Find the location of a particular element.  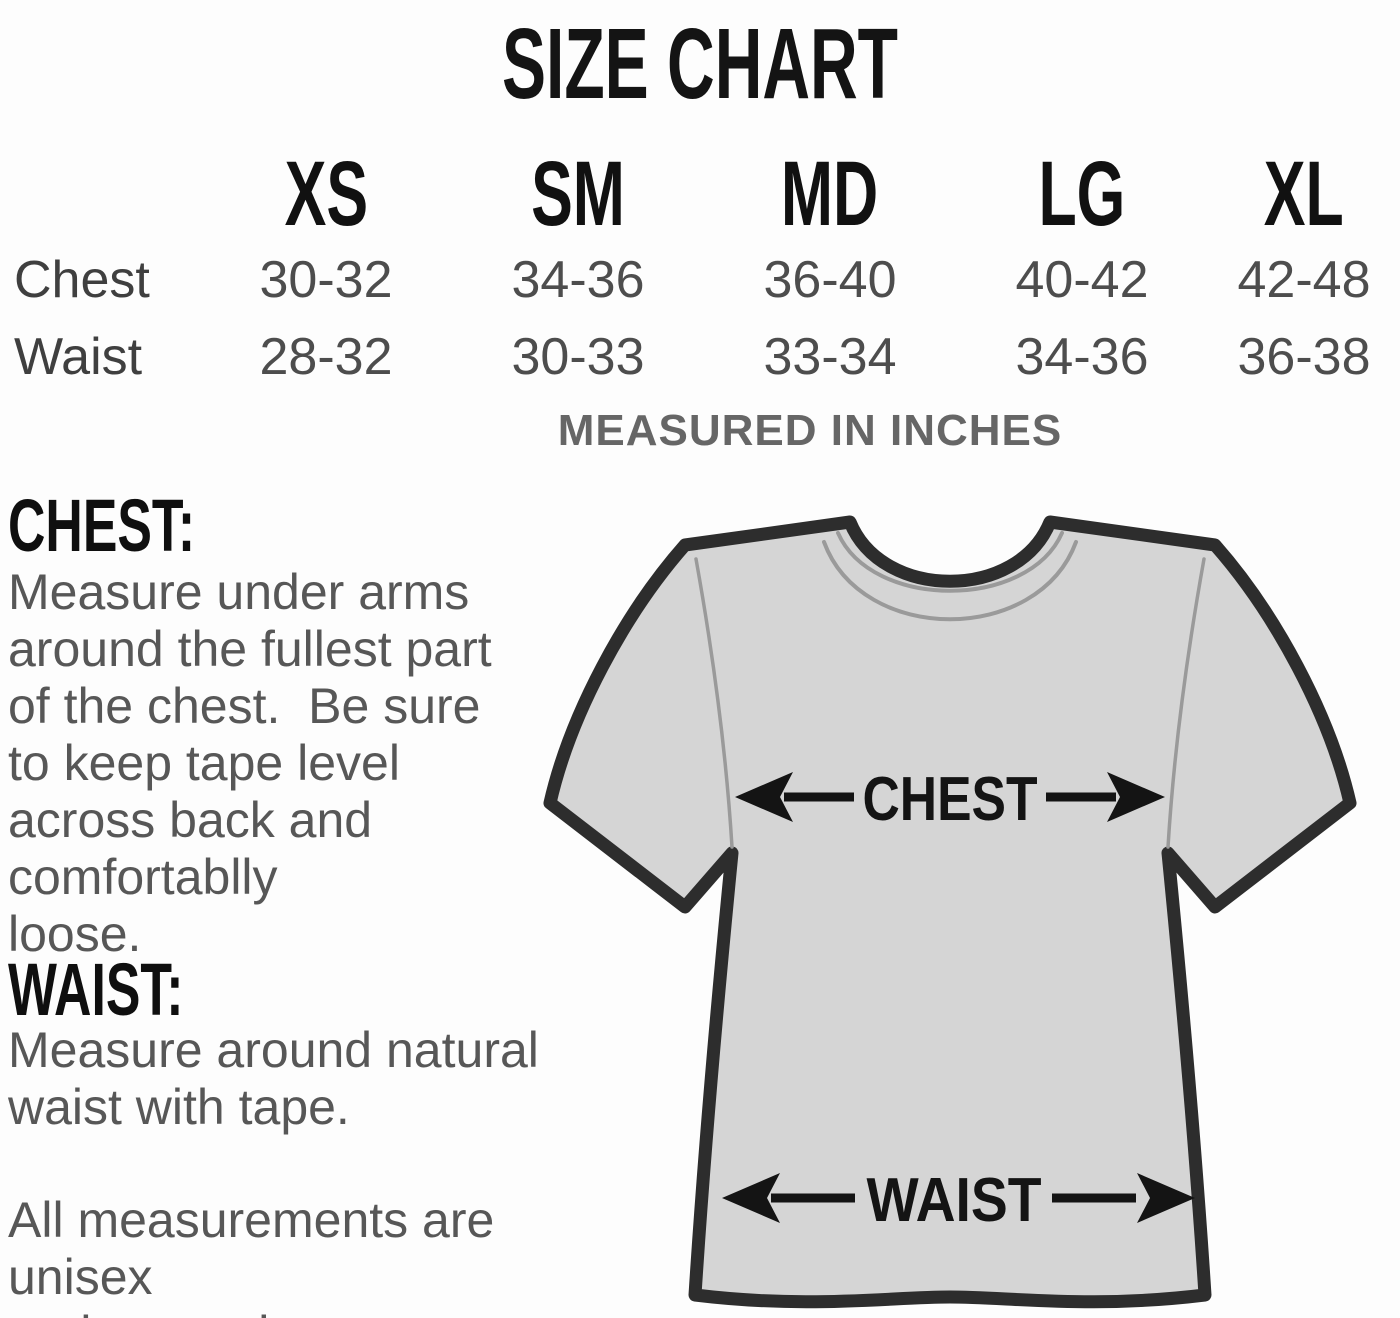

column-header-xl-text: XL is located at coordinates (1304, 194).